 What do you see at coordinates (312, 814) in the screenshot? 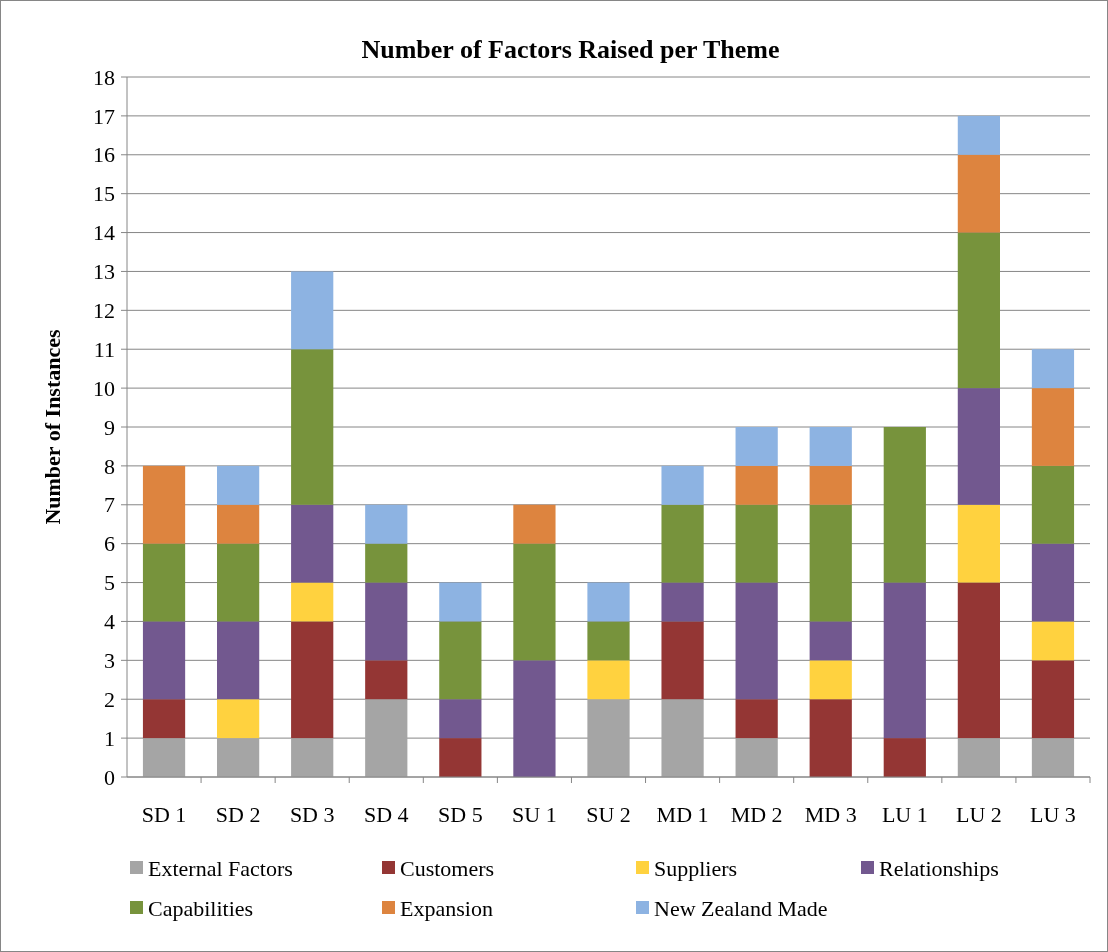
I see `x-tick-label: SD 3` at bounding box center [312, 814].